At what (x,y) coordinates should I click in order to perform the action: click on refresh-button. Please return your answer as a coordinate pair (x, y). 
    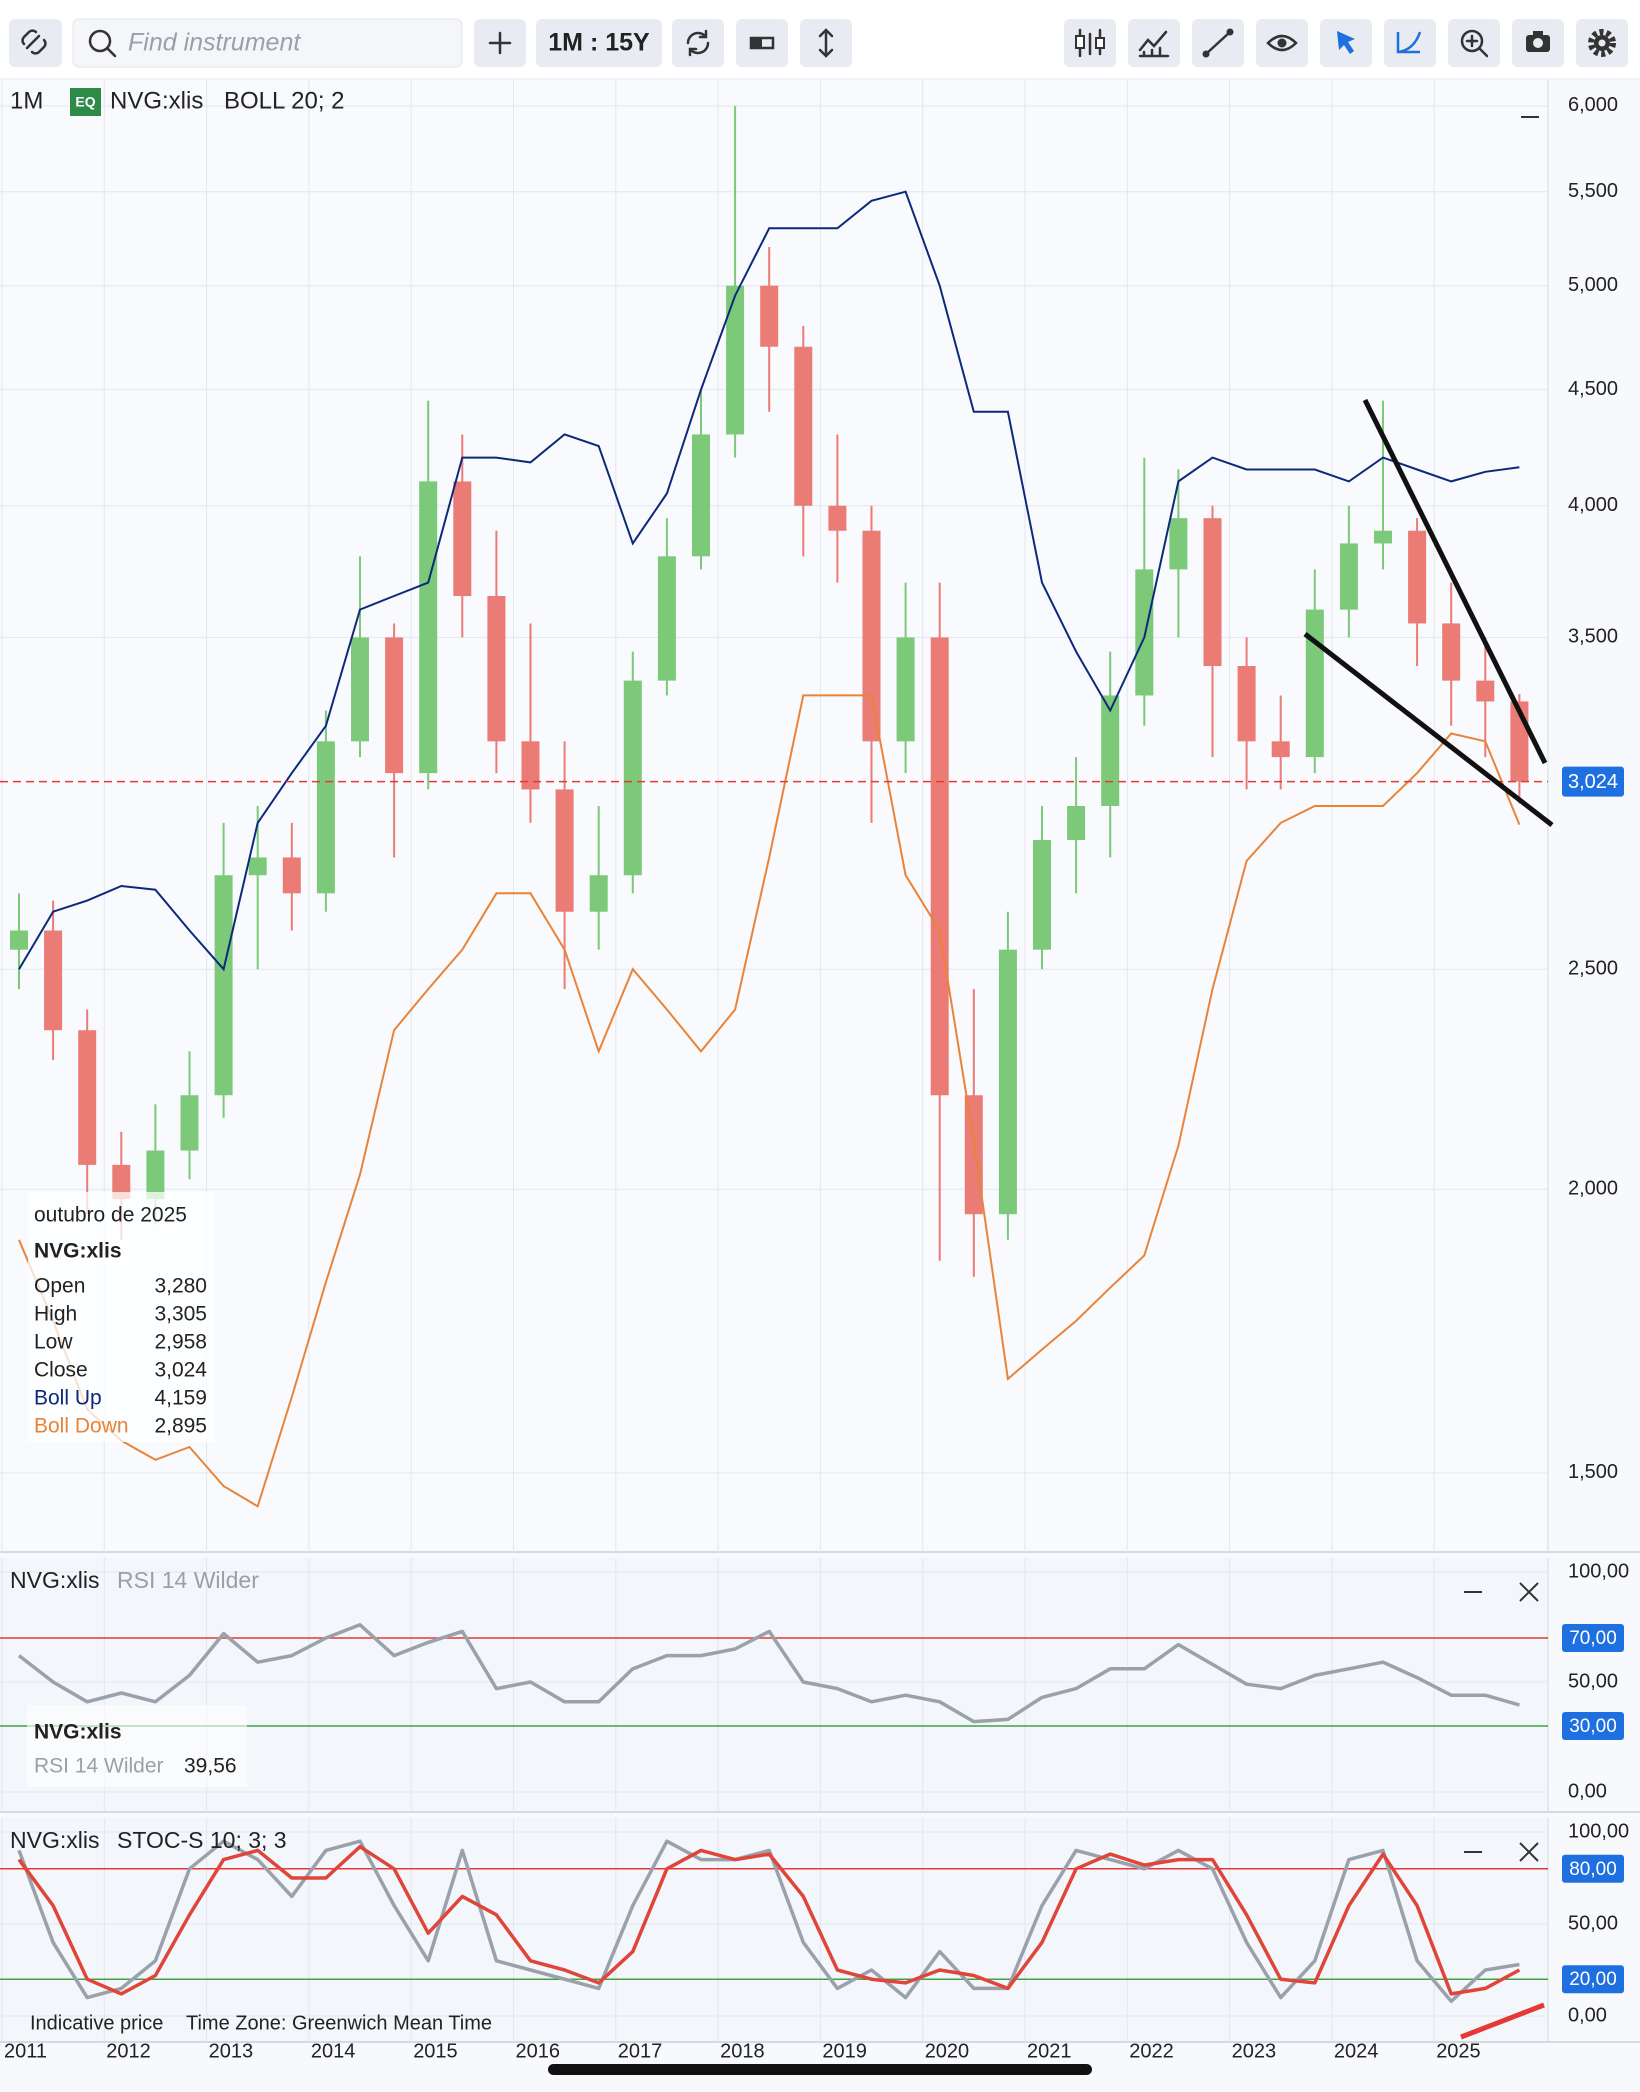
    Looking at the image, I should click on (698, 43).